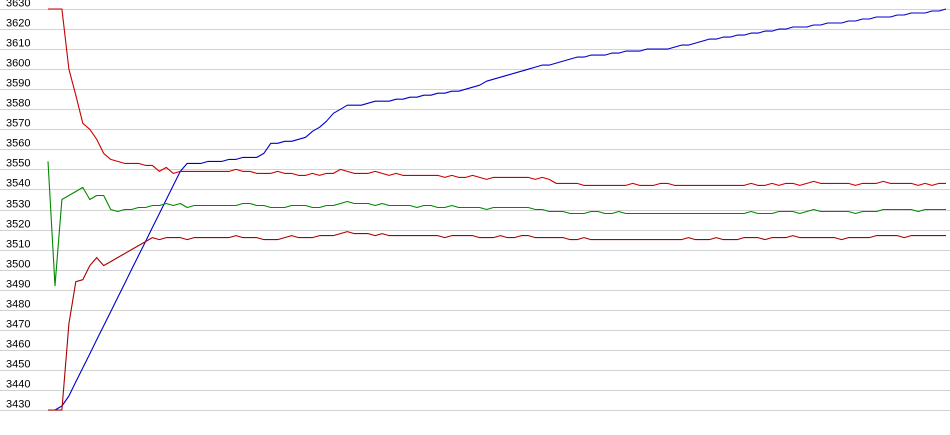 This screenshot has height=435, width=950. What do you see at coordinates (18, 164) in the screenshot?
I see `y-tick-label: 3550` at bounding box center [18, 164].